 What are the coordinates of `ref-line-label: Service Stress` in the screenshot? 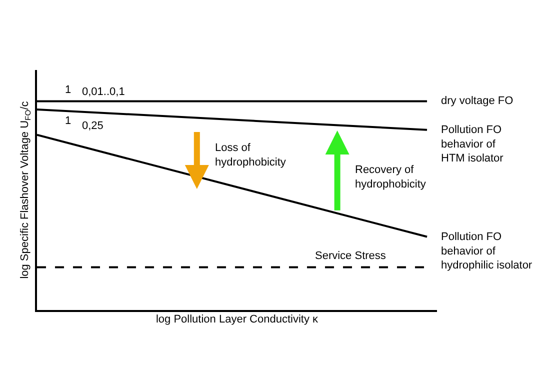 It's located at (350, 256).